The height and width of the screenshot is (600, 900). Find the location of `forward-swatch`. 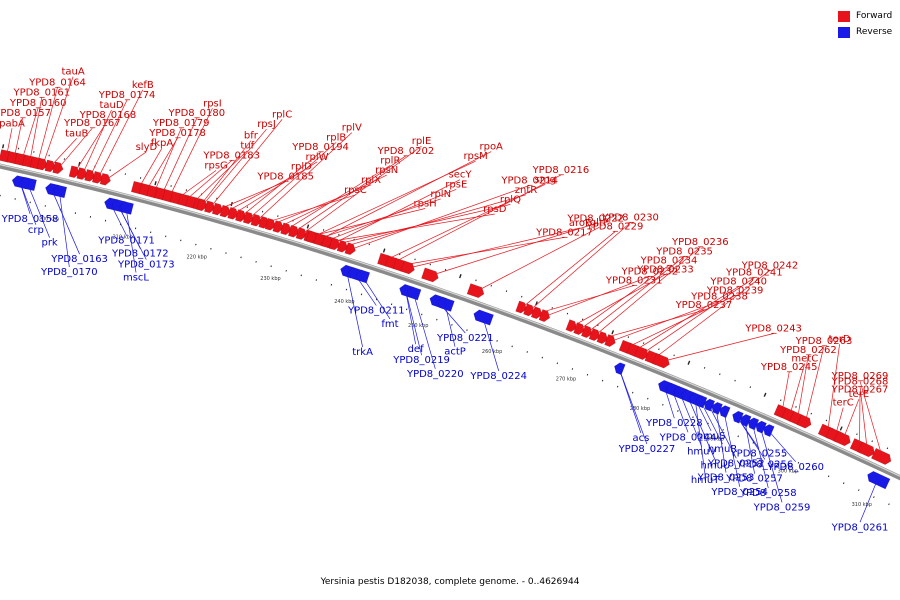

forward-swatch is located at coordinates (844, 16).